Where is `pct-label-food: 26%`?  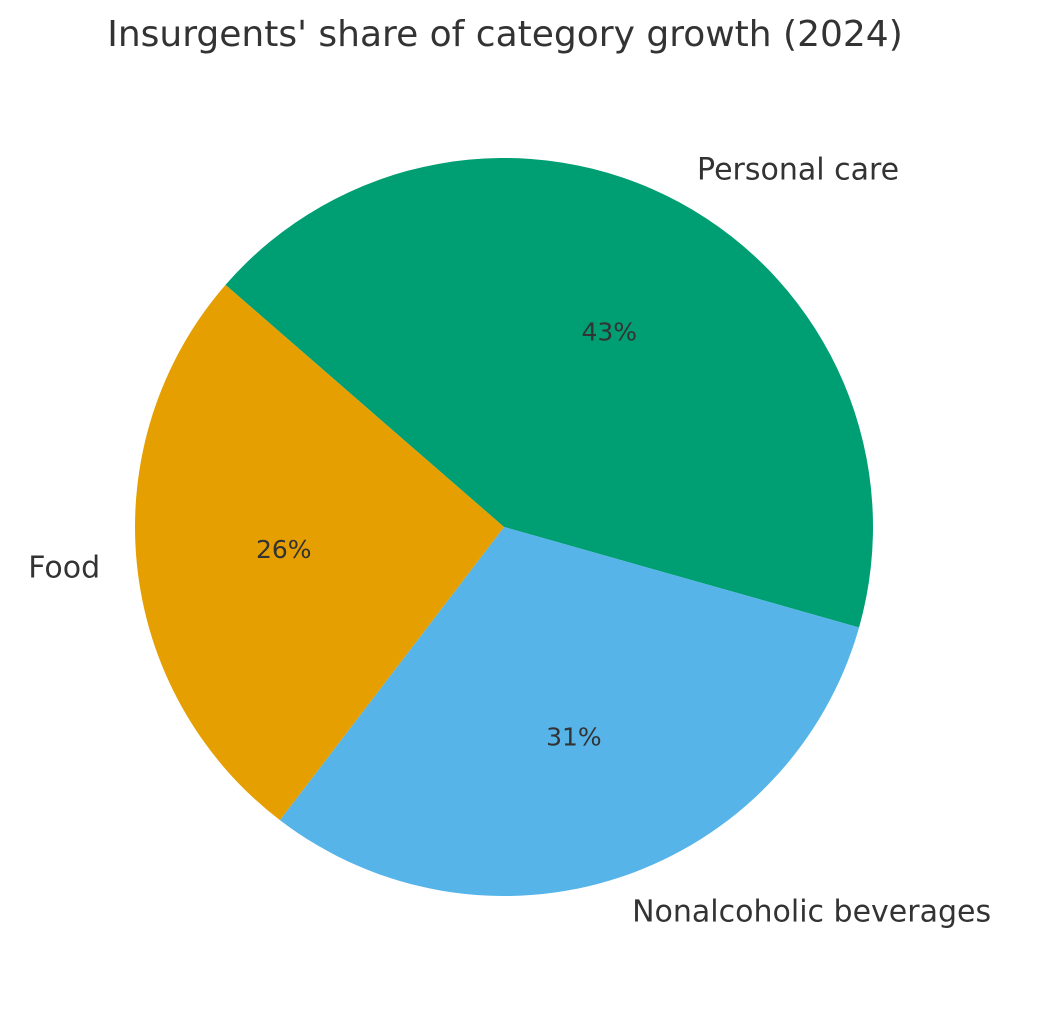
pct-label-food: 26% is located at coordinates (284, 549).